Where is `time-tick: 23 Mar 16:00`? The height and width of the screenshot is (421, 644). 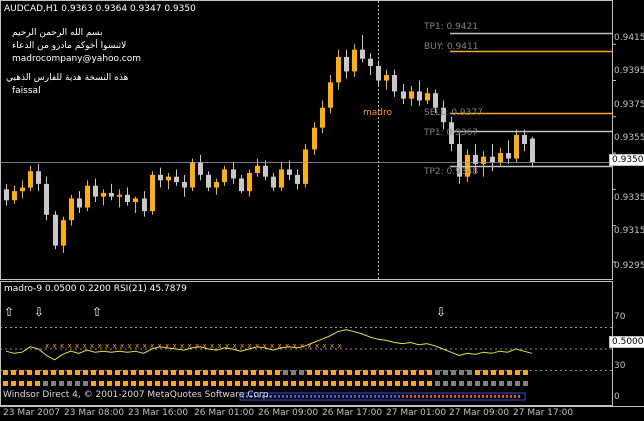
time-tick: 23 Mar 16:00 is located at coordinates (158, 413).